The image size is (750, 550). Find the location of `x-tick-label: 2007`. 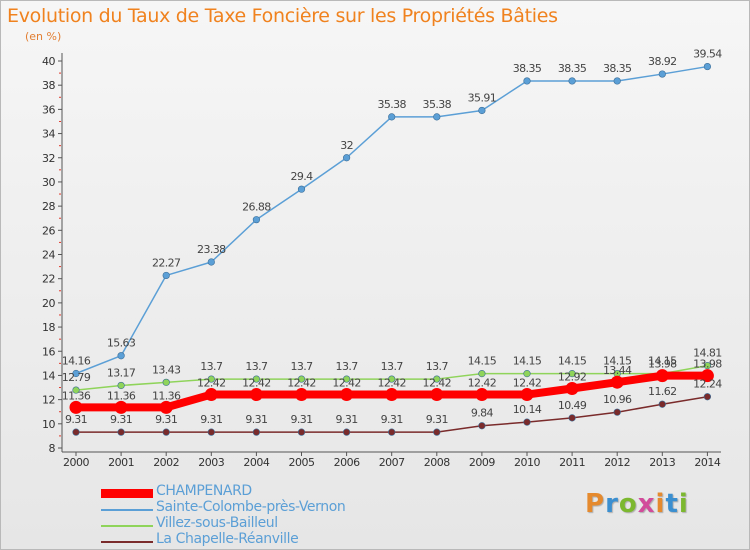

x-tick-label: 2007 is located at coordinates (392, 462).